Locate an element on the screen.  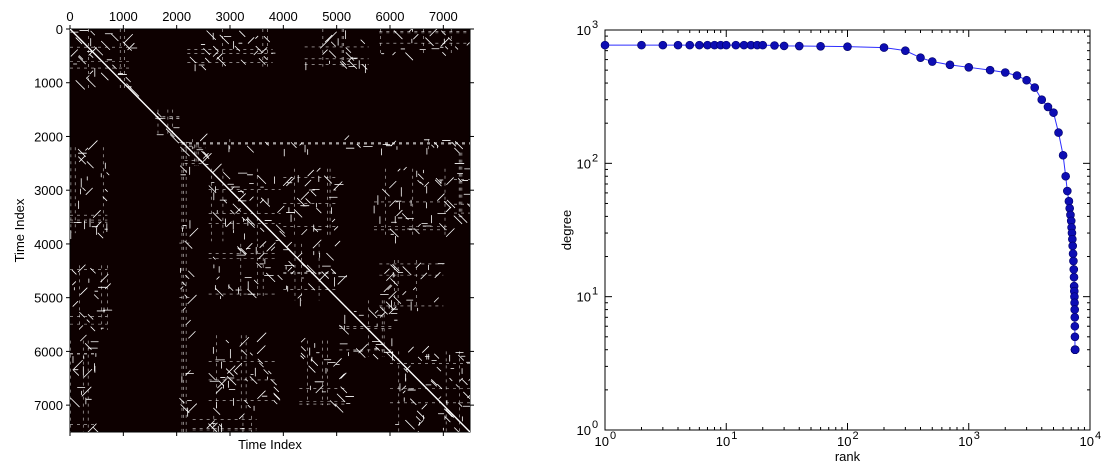
loglog-x-tick-exponent: 2 is located at coordinates (856, 436).